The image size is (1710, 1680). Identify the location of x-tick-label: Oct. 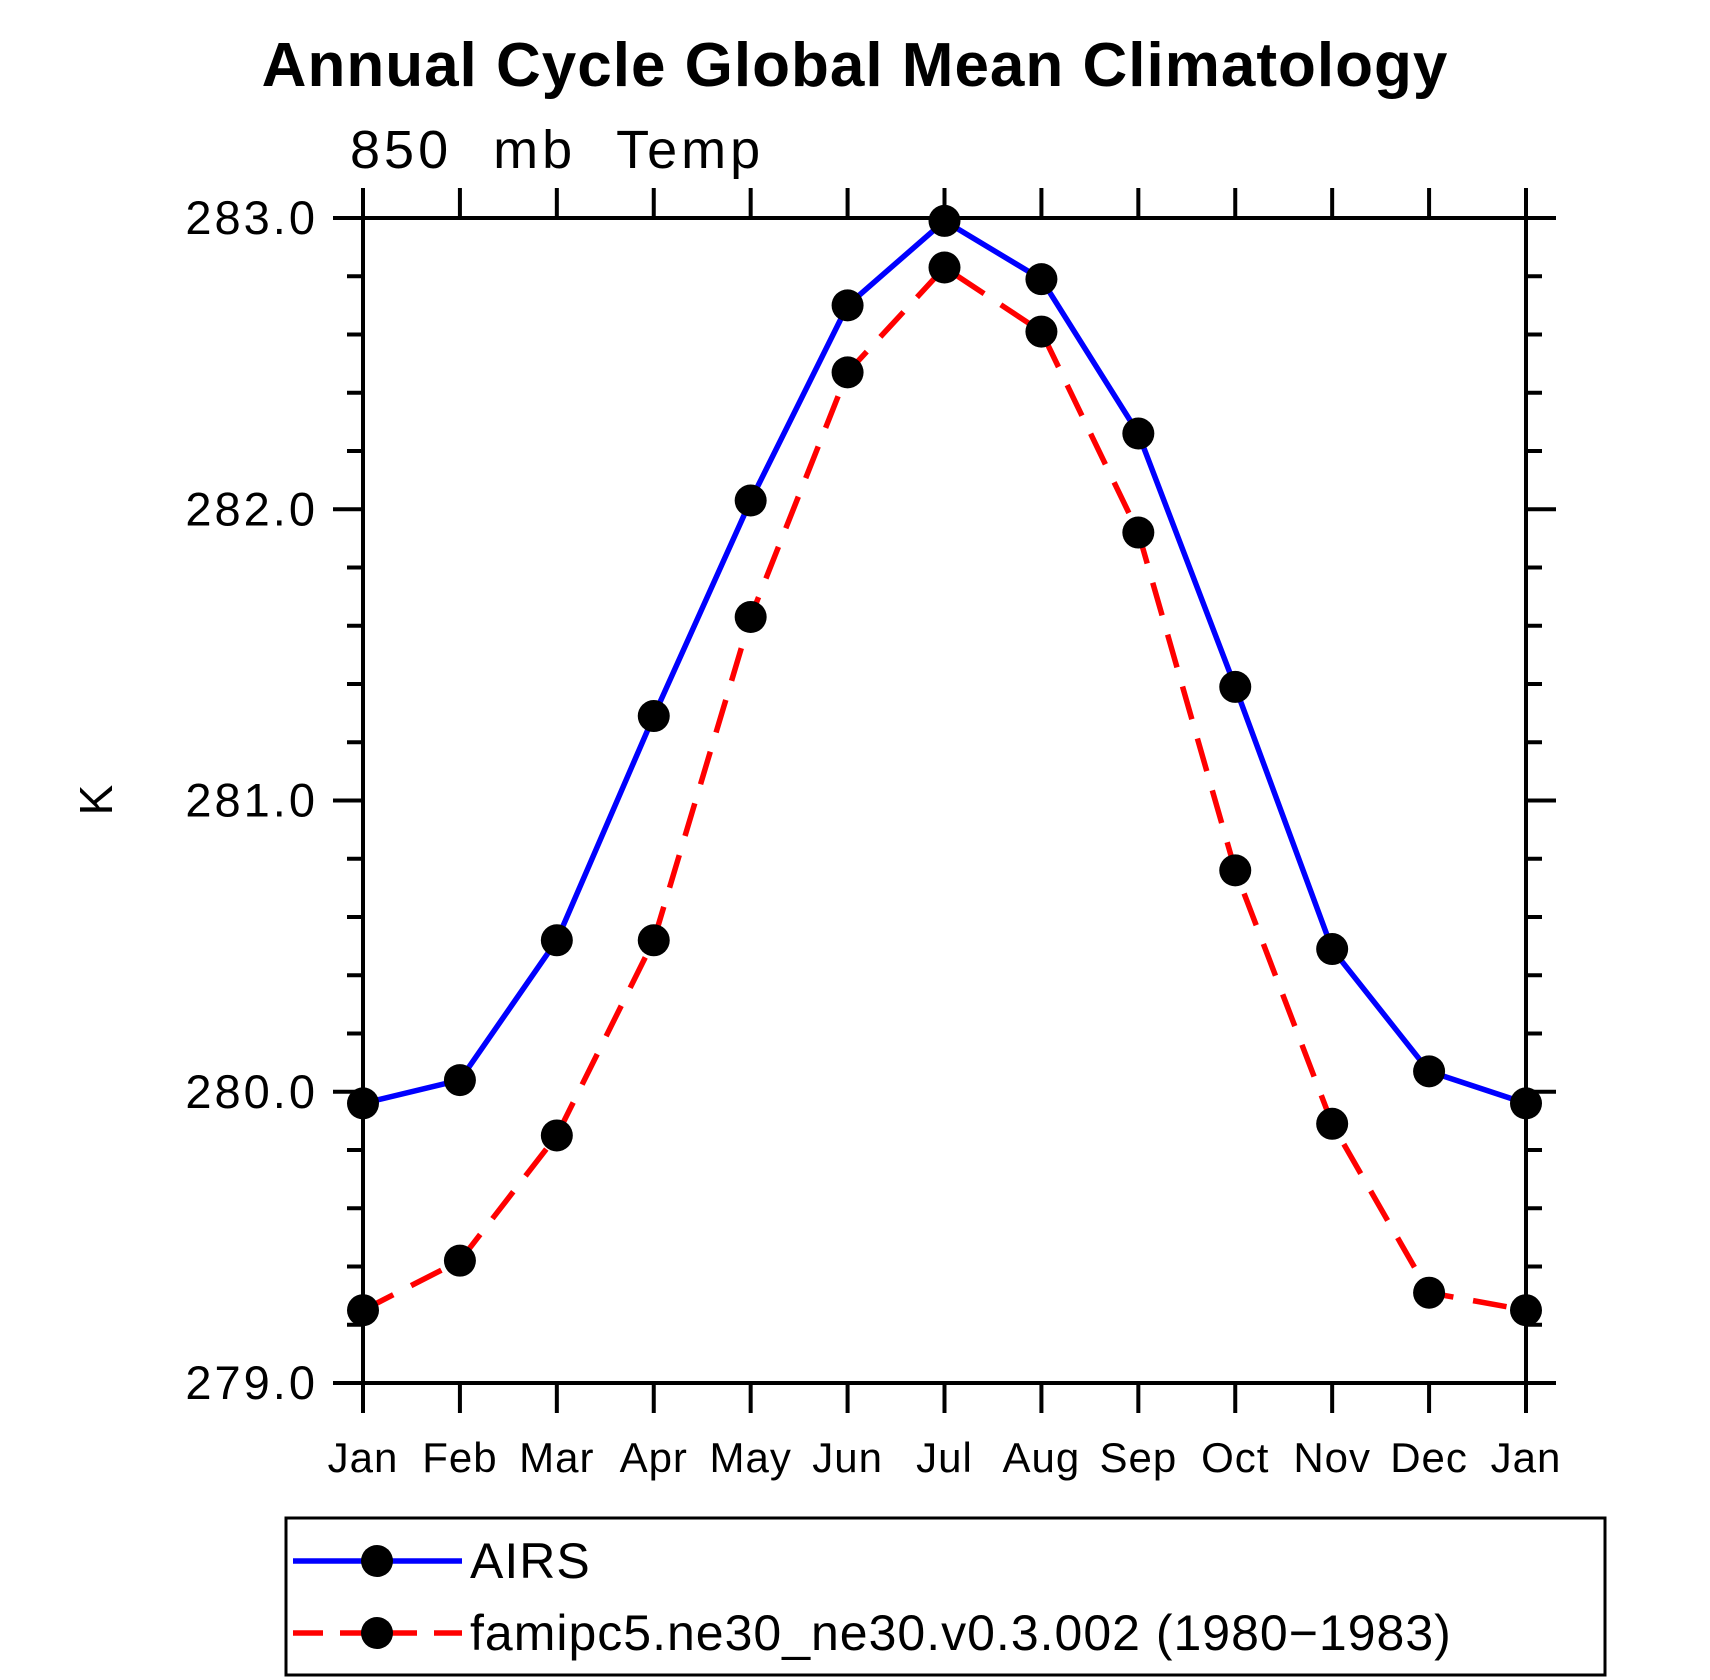
(1235, 1457).